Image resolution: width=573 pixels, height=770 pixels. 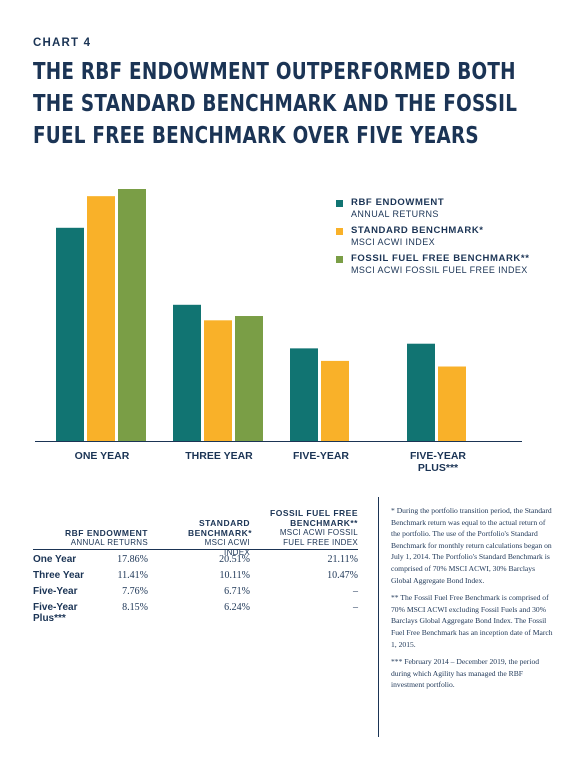 I want to click on x-tick-label: FIVE-YEAR PLUS***, so click(x=438, y=462).